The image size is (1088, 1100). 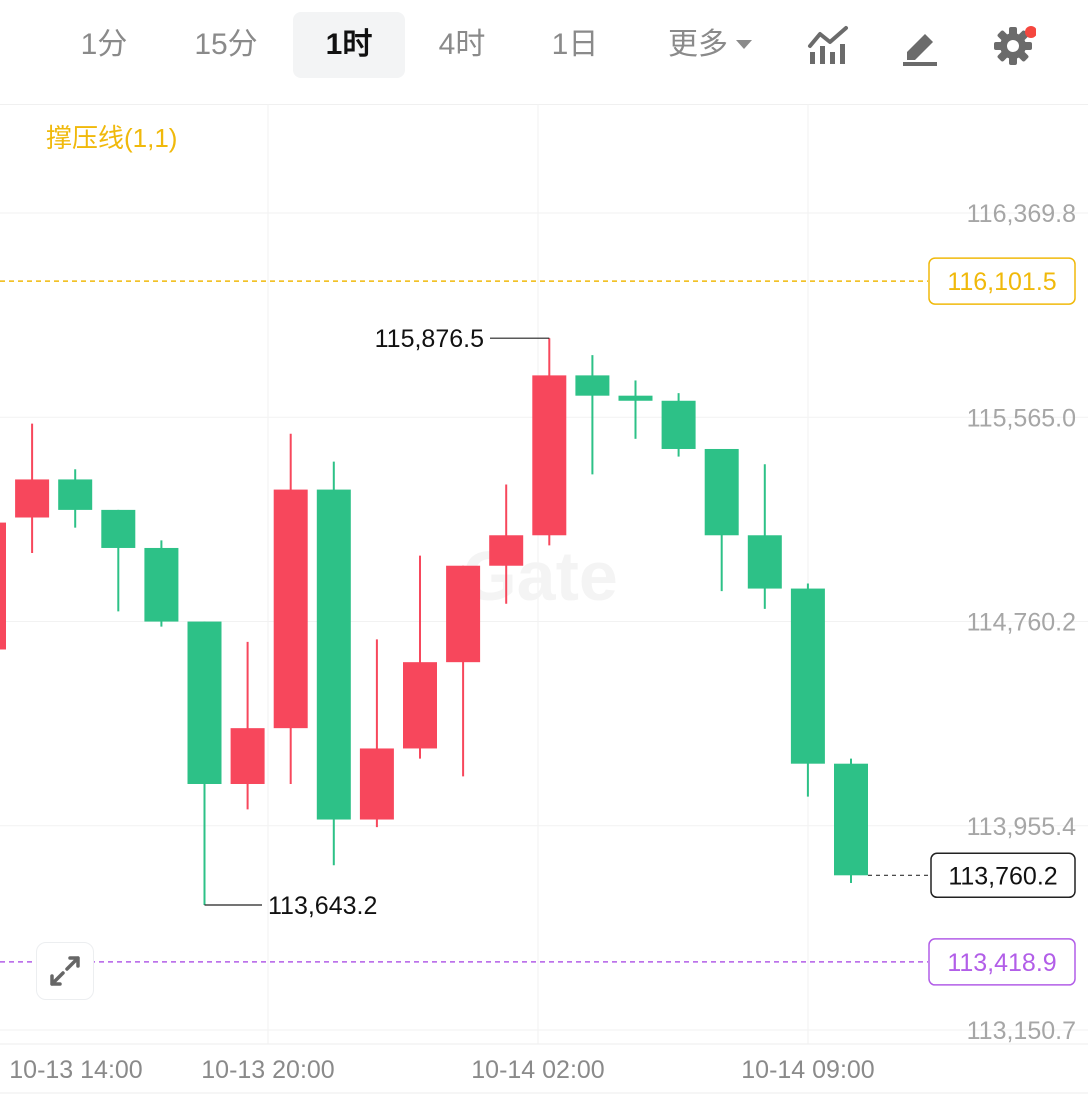 What do you see at coordinates (1021, 418) in the screenshot?
I see `y-axis-tick-label: 115,565.0` at bounding box center [1021, 418].